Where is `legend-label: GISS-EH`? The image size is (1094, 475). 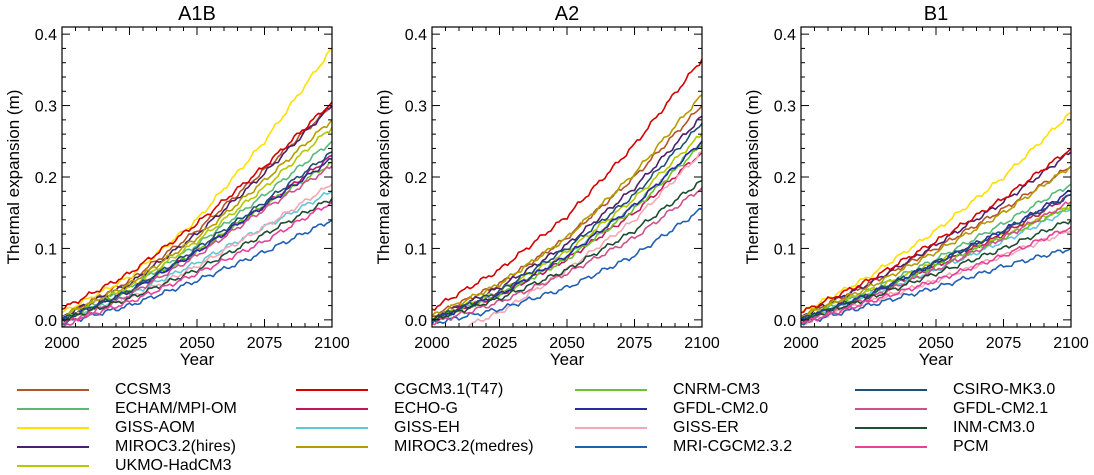 legend-label: GISS-EH is located at coordinates (427, 427).